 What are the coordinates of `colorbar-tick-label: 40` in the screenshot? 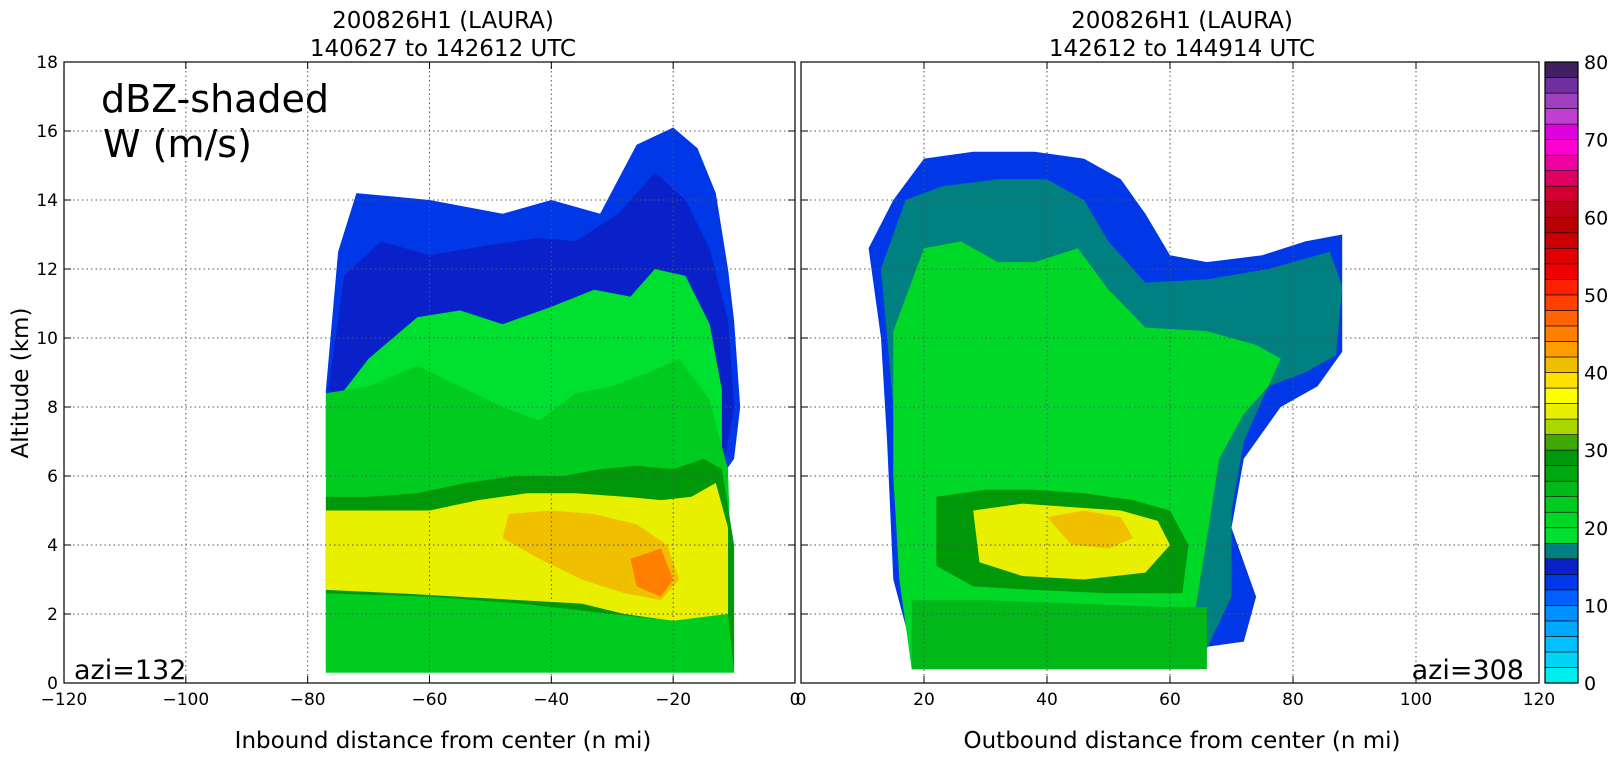 It's located at (1596, 374).